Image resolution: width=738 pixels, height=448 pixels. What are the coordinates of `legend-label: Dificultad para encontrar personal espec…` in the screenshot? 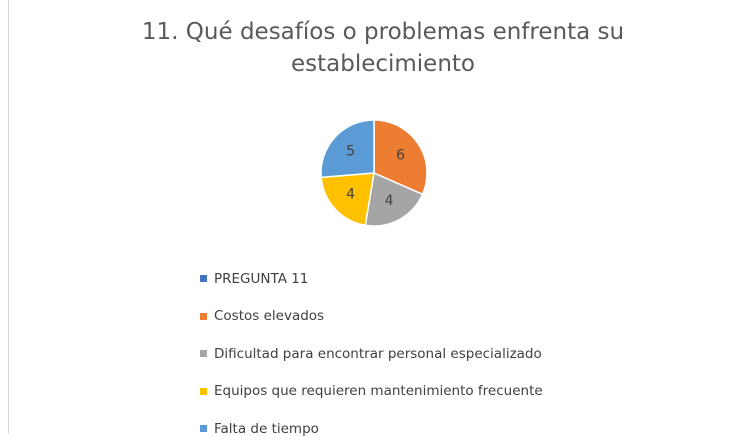 It's located at (378, 353).